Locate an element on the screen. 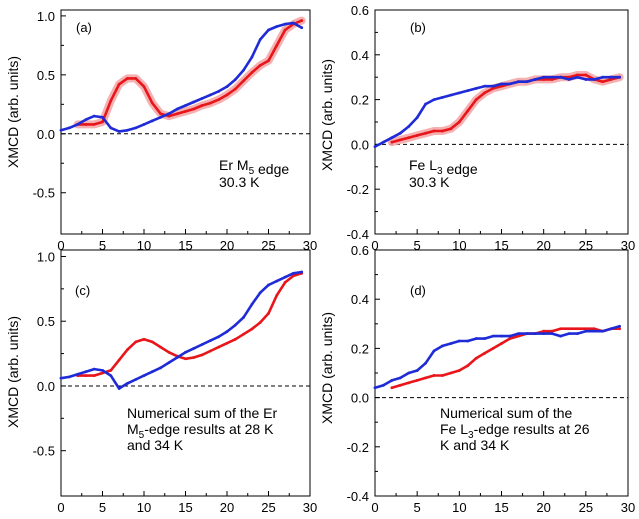  panel-label: (b) is located at coordinates (418, 27).